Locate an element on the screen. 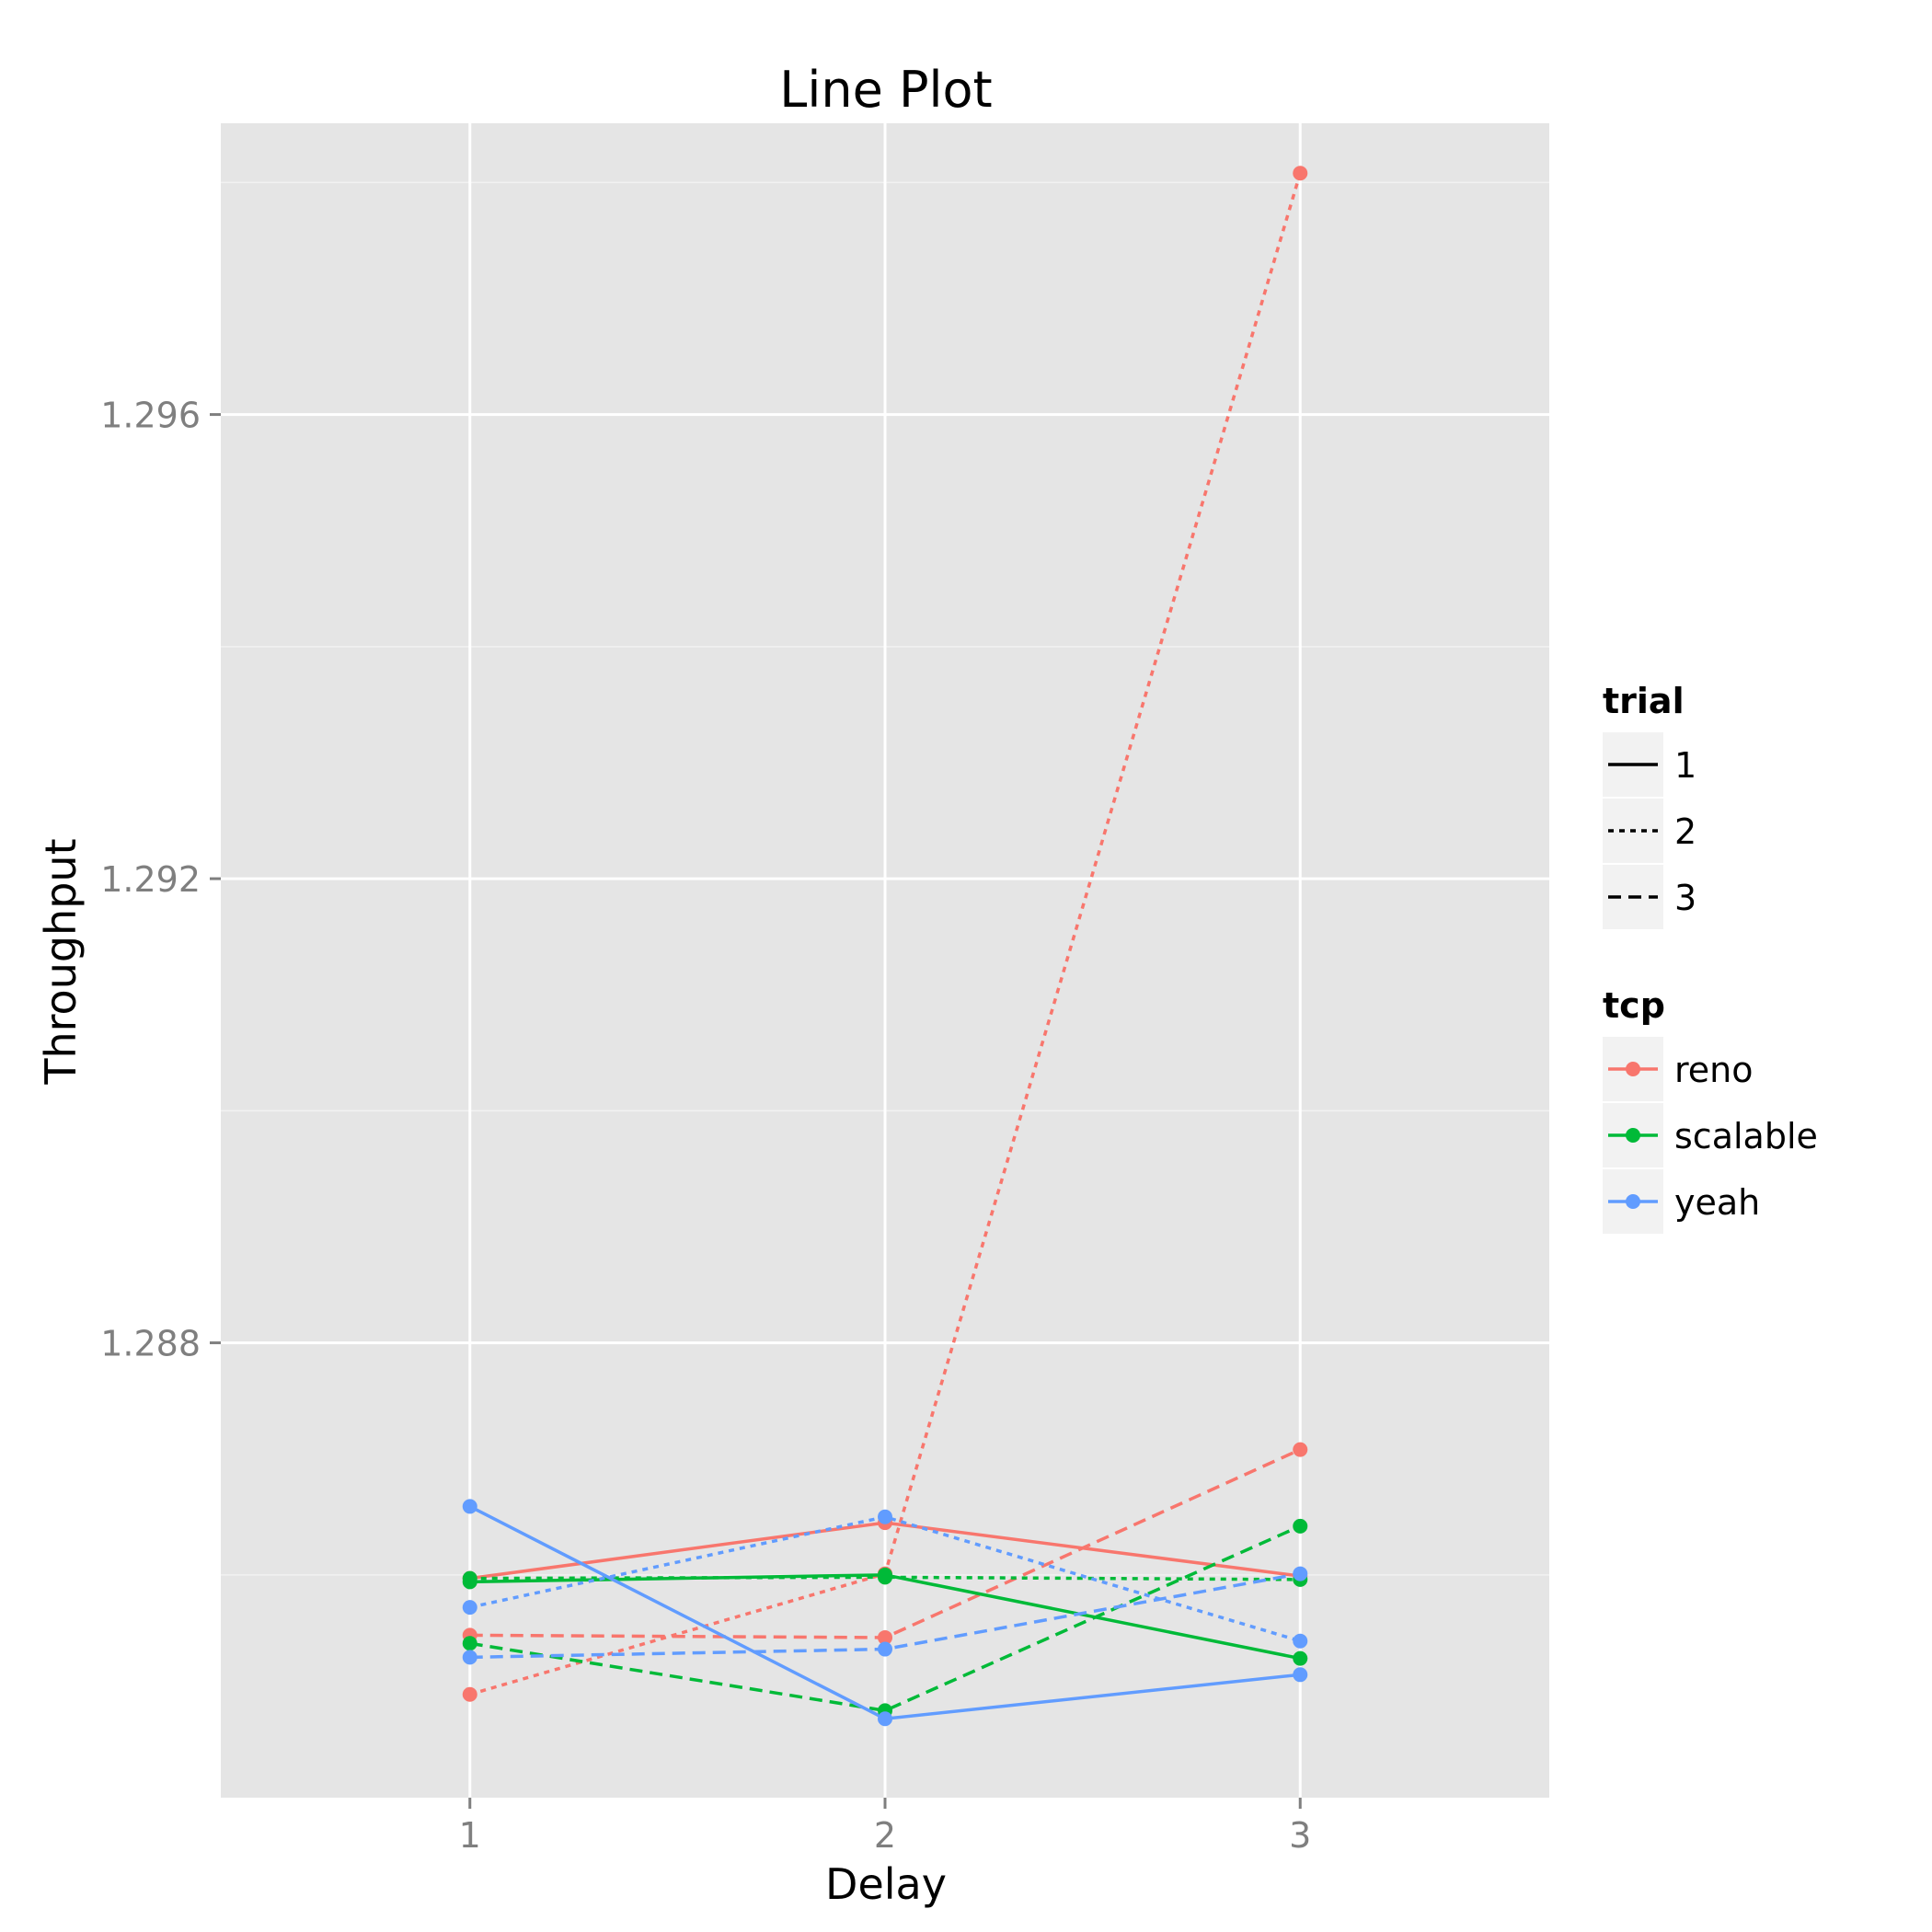  x-tick-label: 1 is located at coordinates (470, 1835).